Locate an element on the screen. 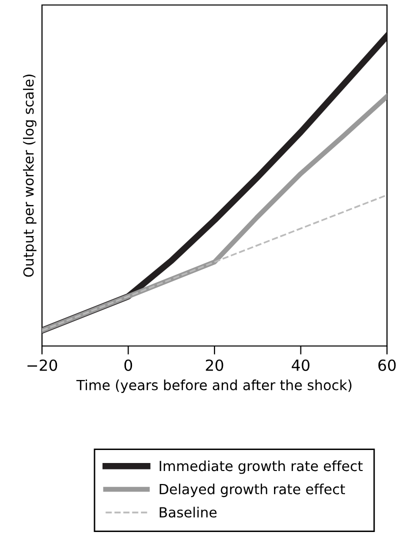 This screenshot has width=404, height=541. x-tick-label: 40 is located at coordinates (301, 365).